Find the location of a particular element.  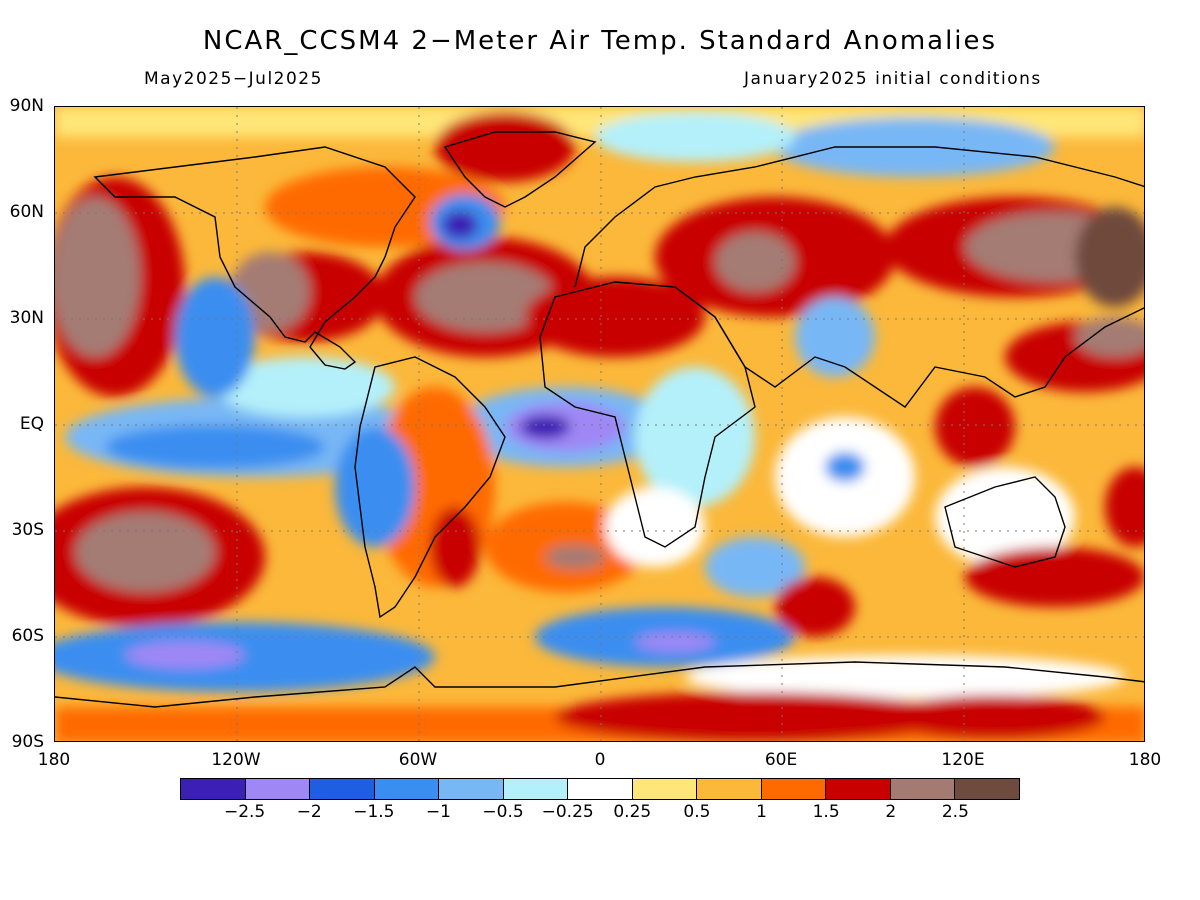

colorbar is located at coordinates (600, 789).